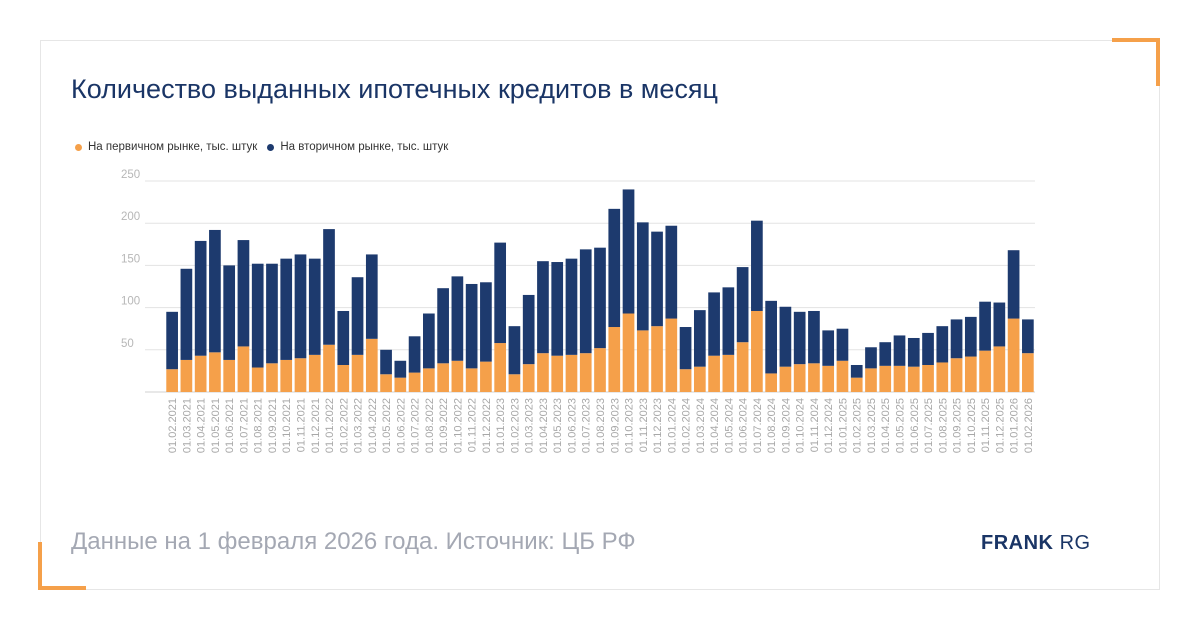  I want to click on x-tick-label: 01.07.2021, so click(244, 425).